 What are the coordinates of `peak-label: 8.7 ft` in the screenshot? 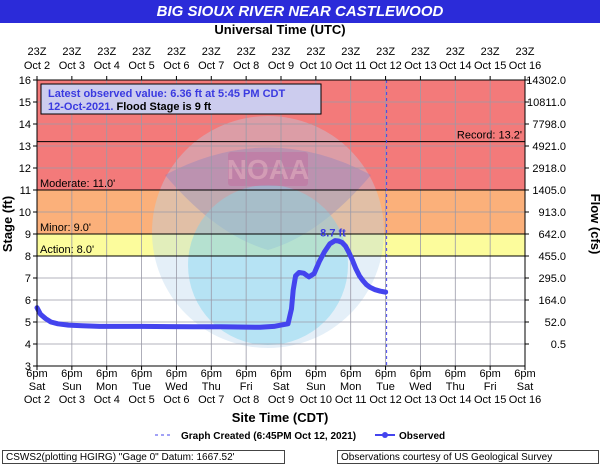 It's located at (333, 234).